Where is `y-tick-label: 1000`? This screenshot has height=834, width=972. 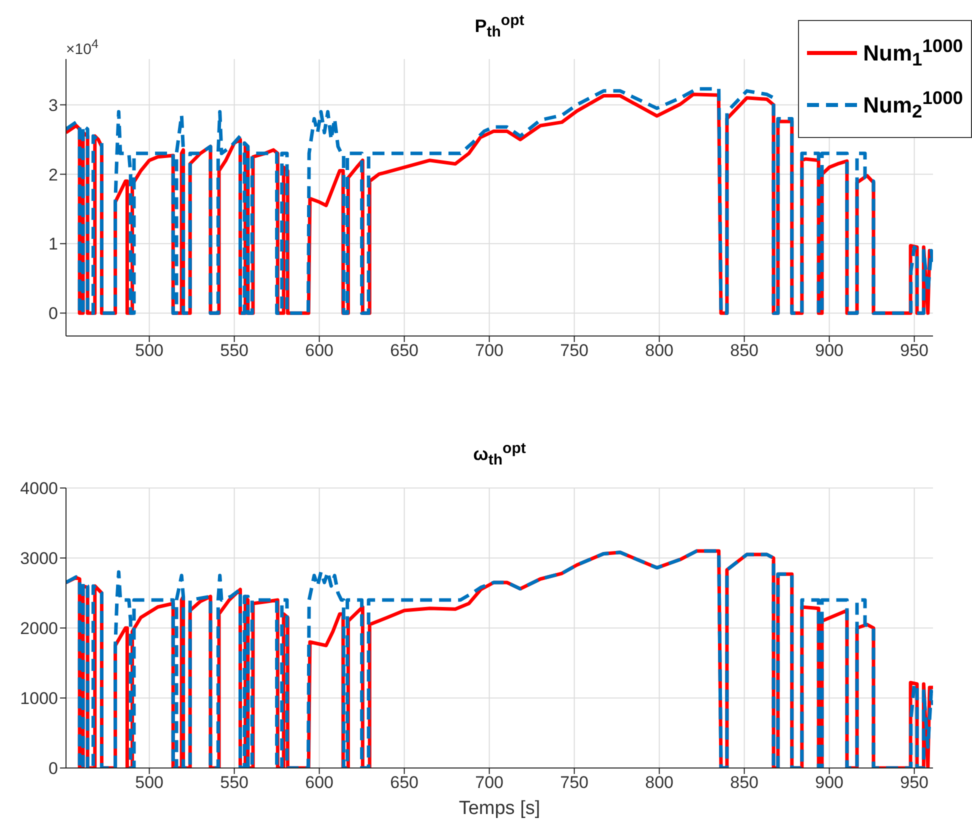
y-tick-label: 1000 is located at coordinates (39, 698).